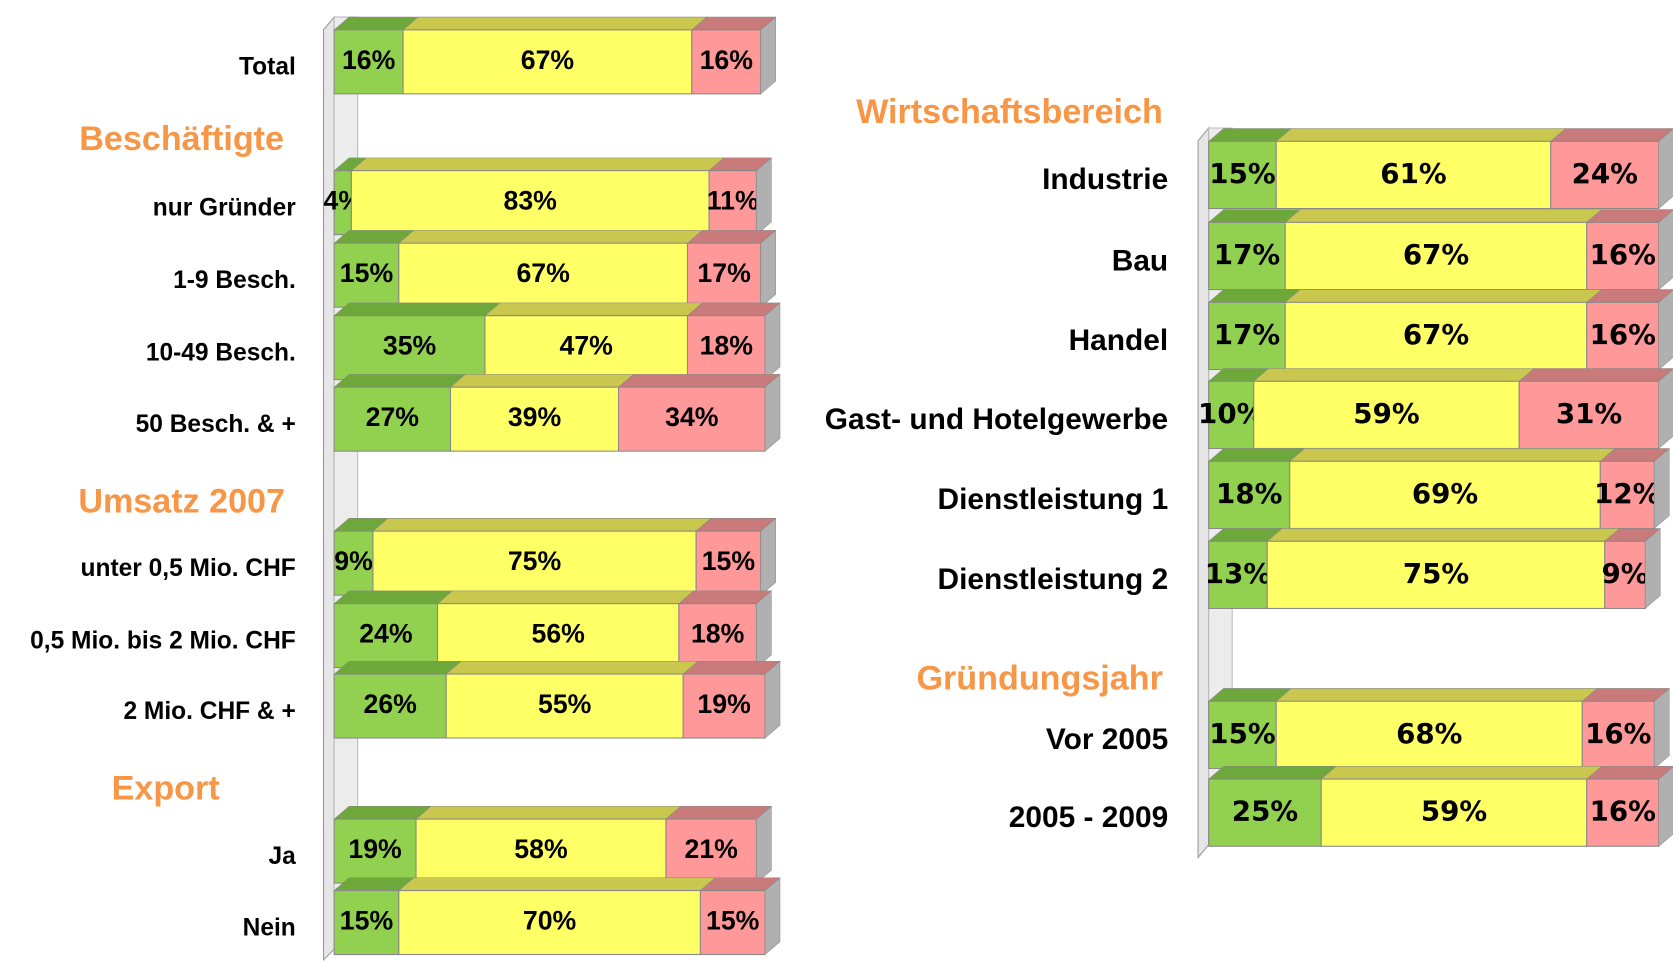  I want to click on section-title: Wirtschaftsbereich, so click(1009, 112).